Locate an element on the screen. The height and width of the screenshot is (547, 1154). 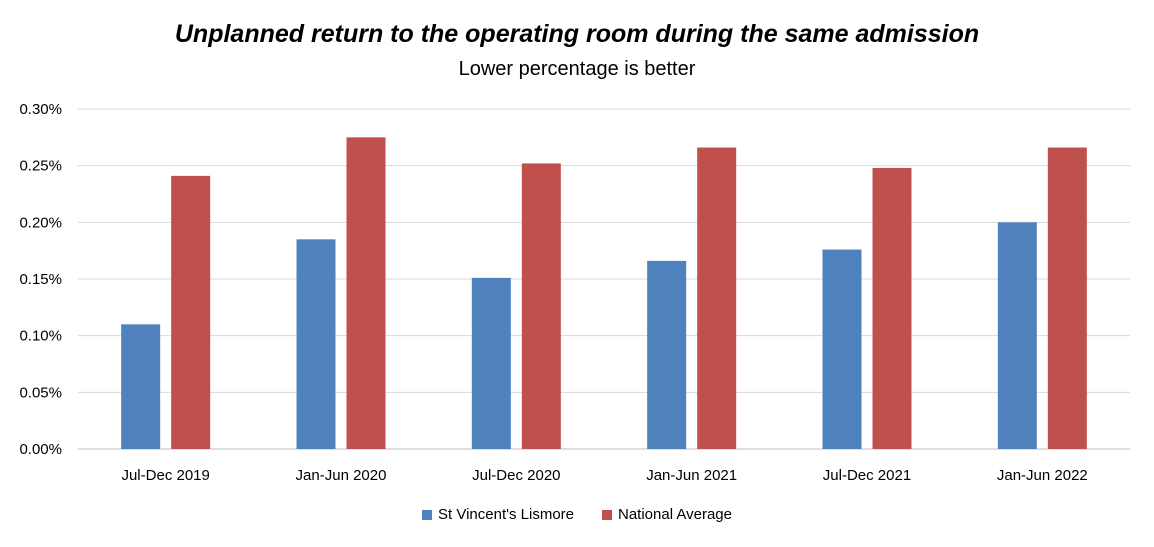
legend: St Vincent's Lismore National Average is located at coordinates (577, 514).